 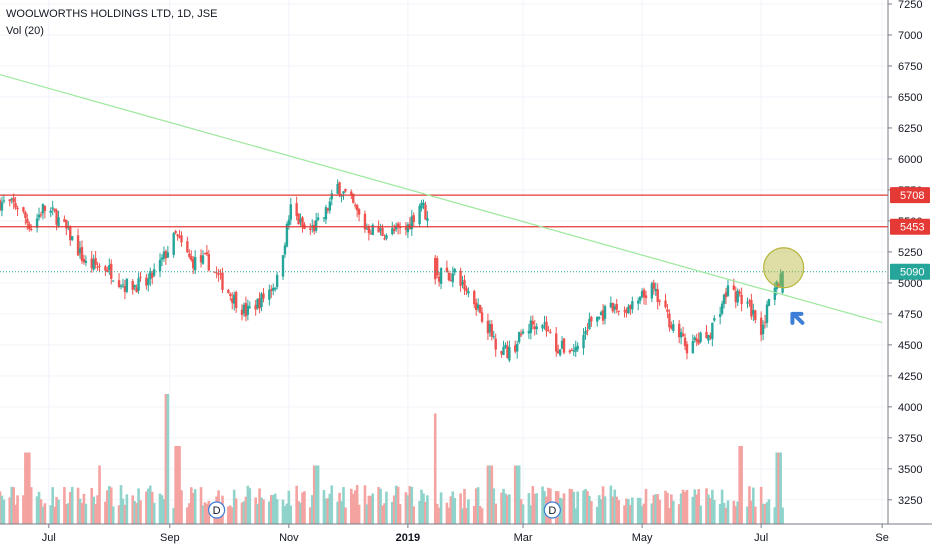 What do you see at coordinates (910, 129) in the screenshot?
I see `price-tick-label: 6250` at bounding box center [910, 129].